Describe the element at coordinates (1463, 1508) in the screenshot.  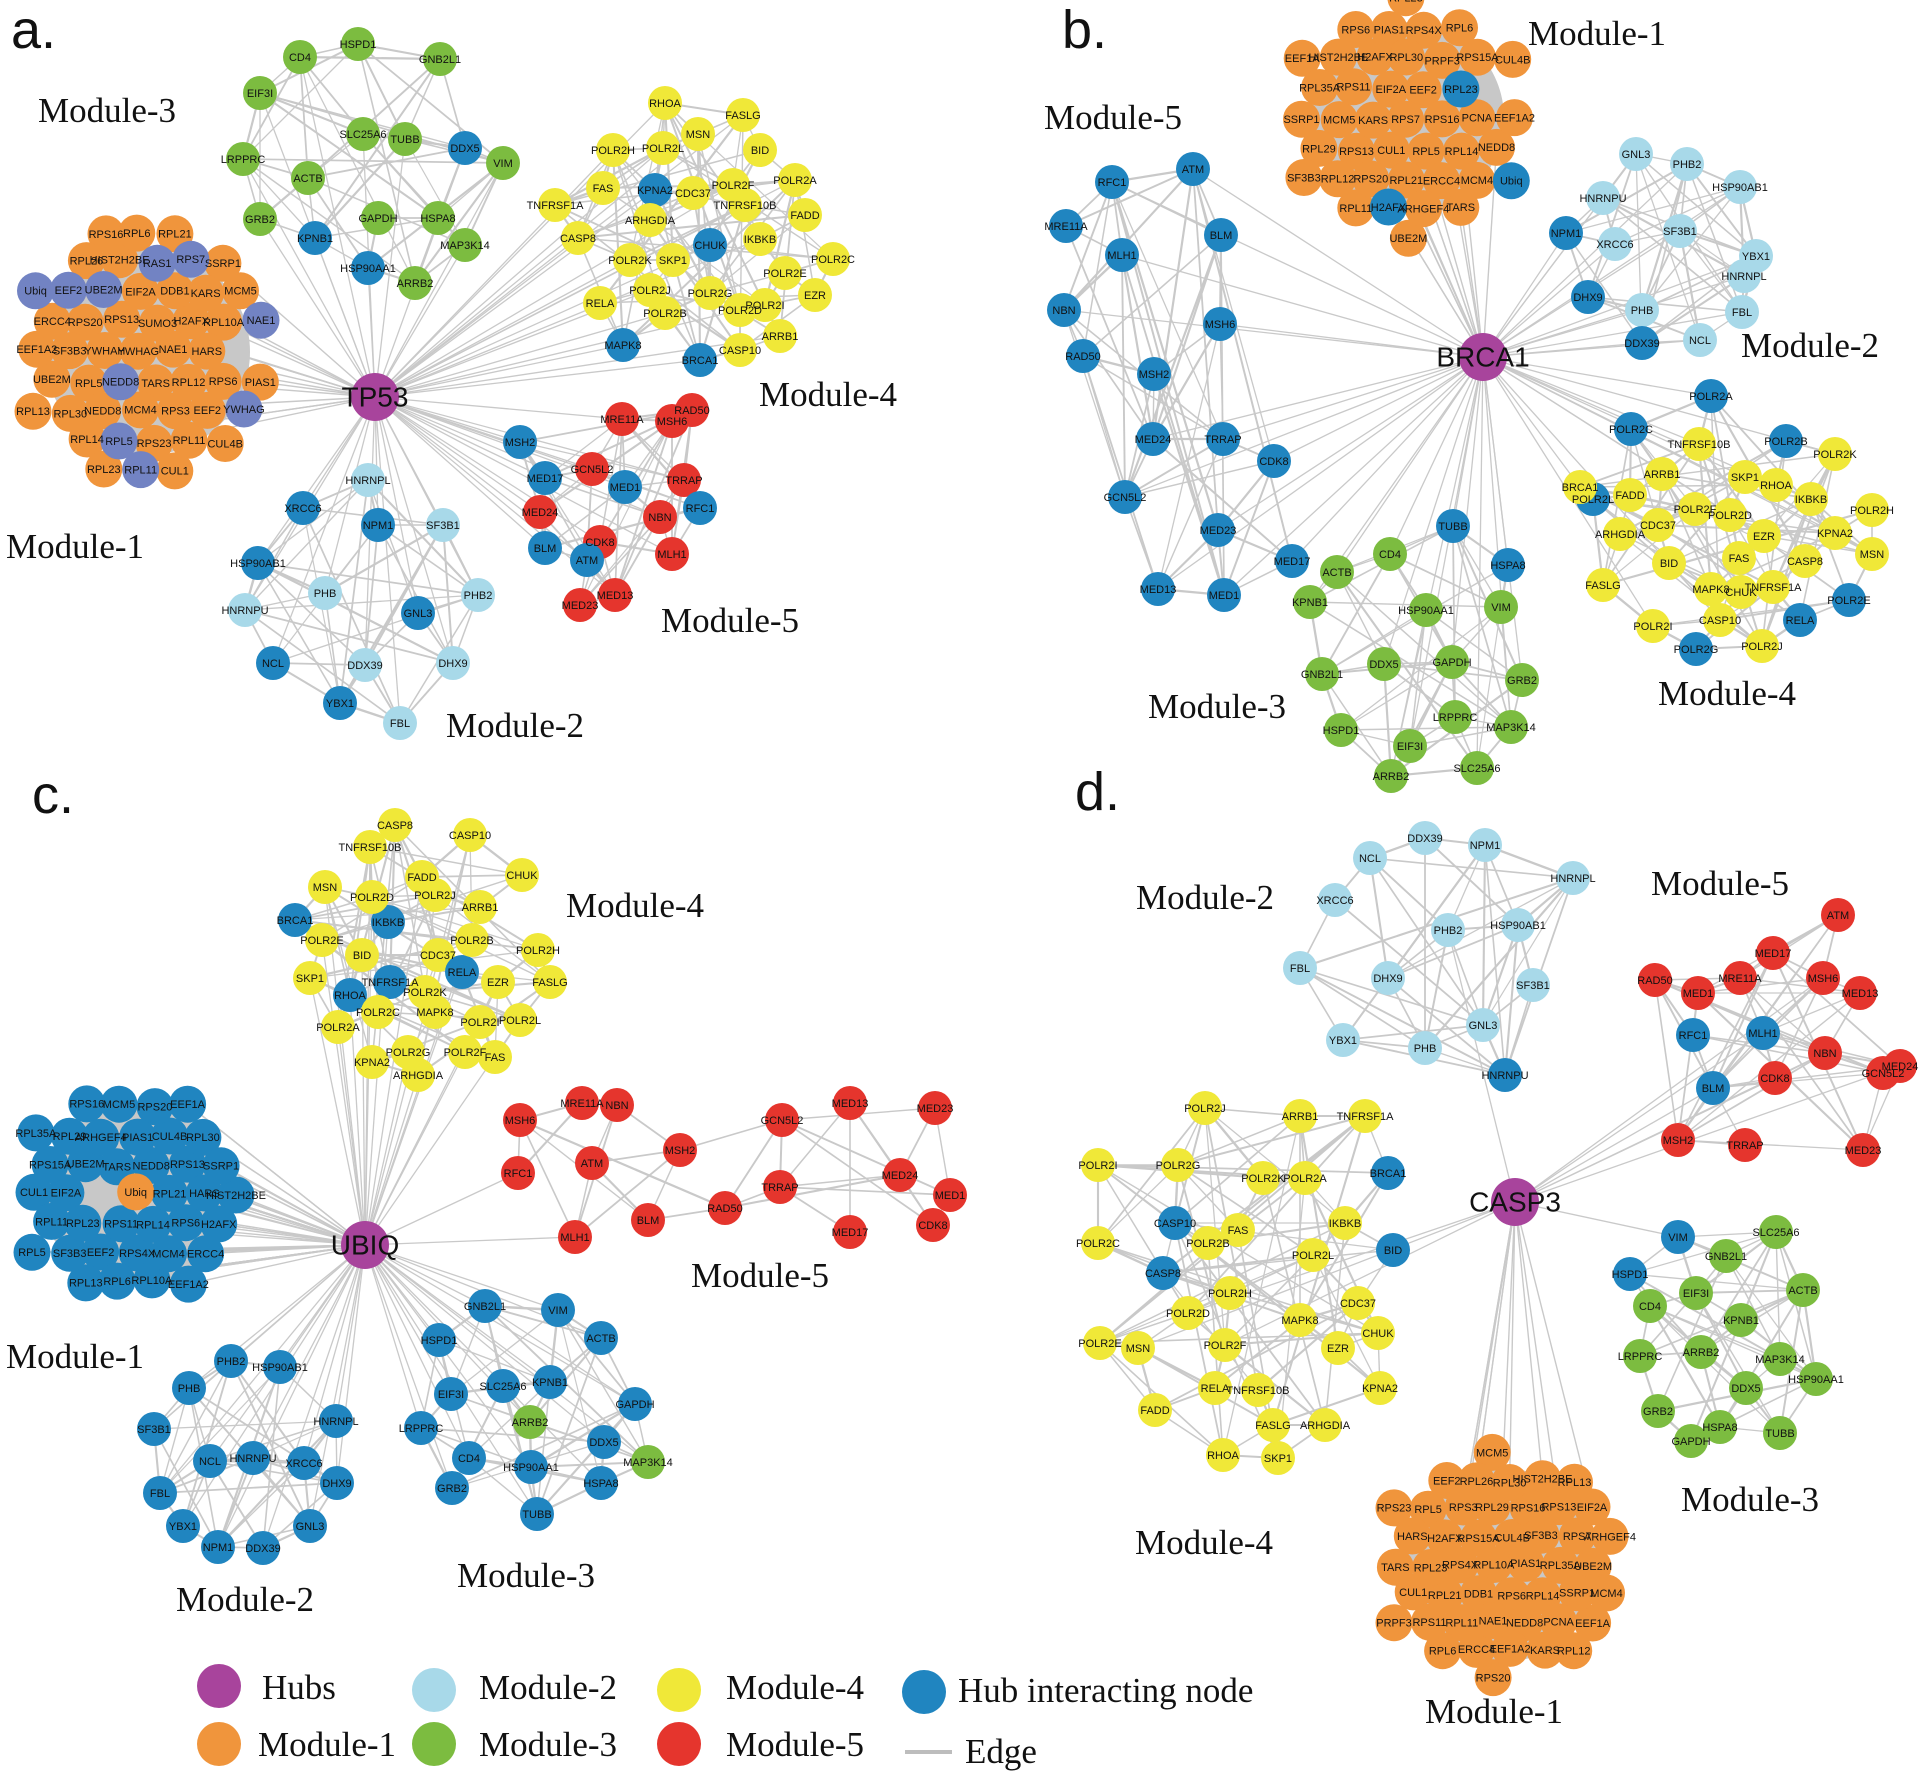
I see `svg-text: RPS3` at that location.